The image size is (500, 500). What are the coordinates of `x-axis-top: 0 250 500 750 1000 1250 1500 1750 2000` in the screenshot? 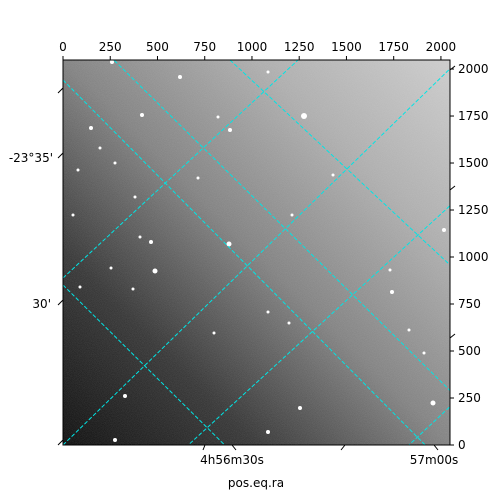 It's located at (257, 50).